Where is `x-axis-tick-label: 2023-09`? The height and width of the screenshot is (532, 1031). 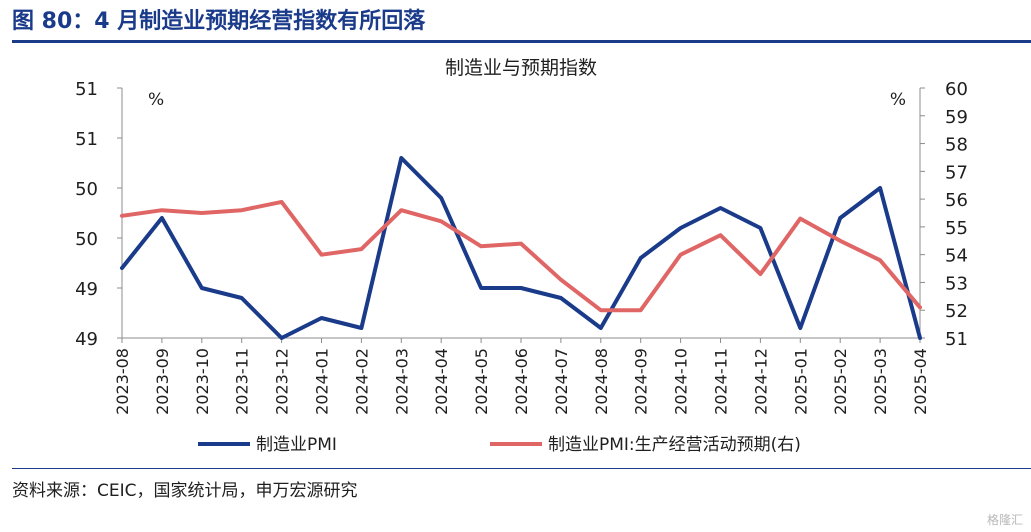 x-axis-tick-label: 2023-09 is located at coordinates (162, 381).